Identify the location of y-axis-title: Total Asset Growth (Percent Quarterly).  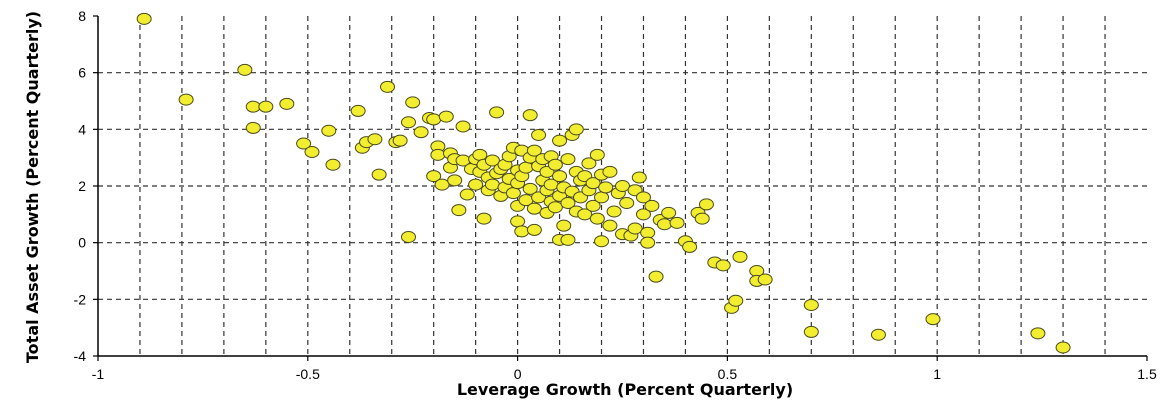
(32, 187).